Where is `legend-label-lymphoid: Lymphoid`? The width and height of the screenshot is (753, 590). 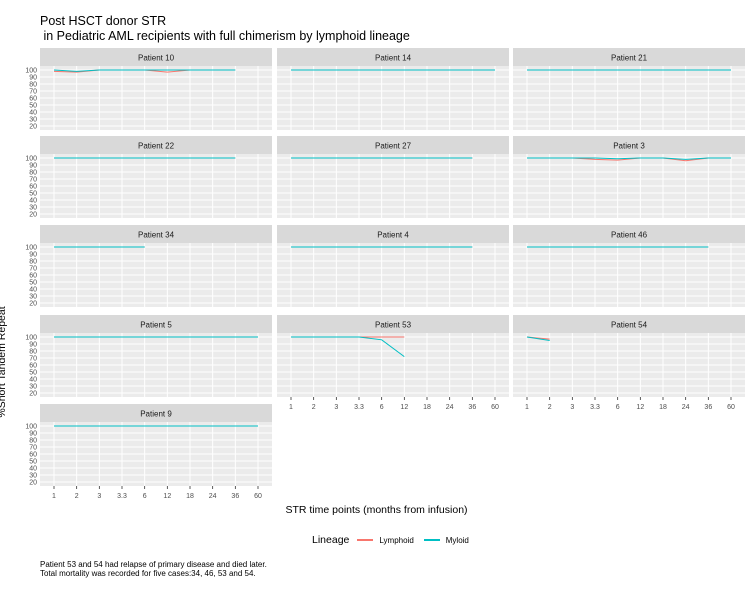 legend-label-lymphoid: Lymphoid is located at coordinates (396, 540).